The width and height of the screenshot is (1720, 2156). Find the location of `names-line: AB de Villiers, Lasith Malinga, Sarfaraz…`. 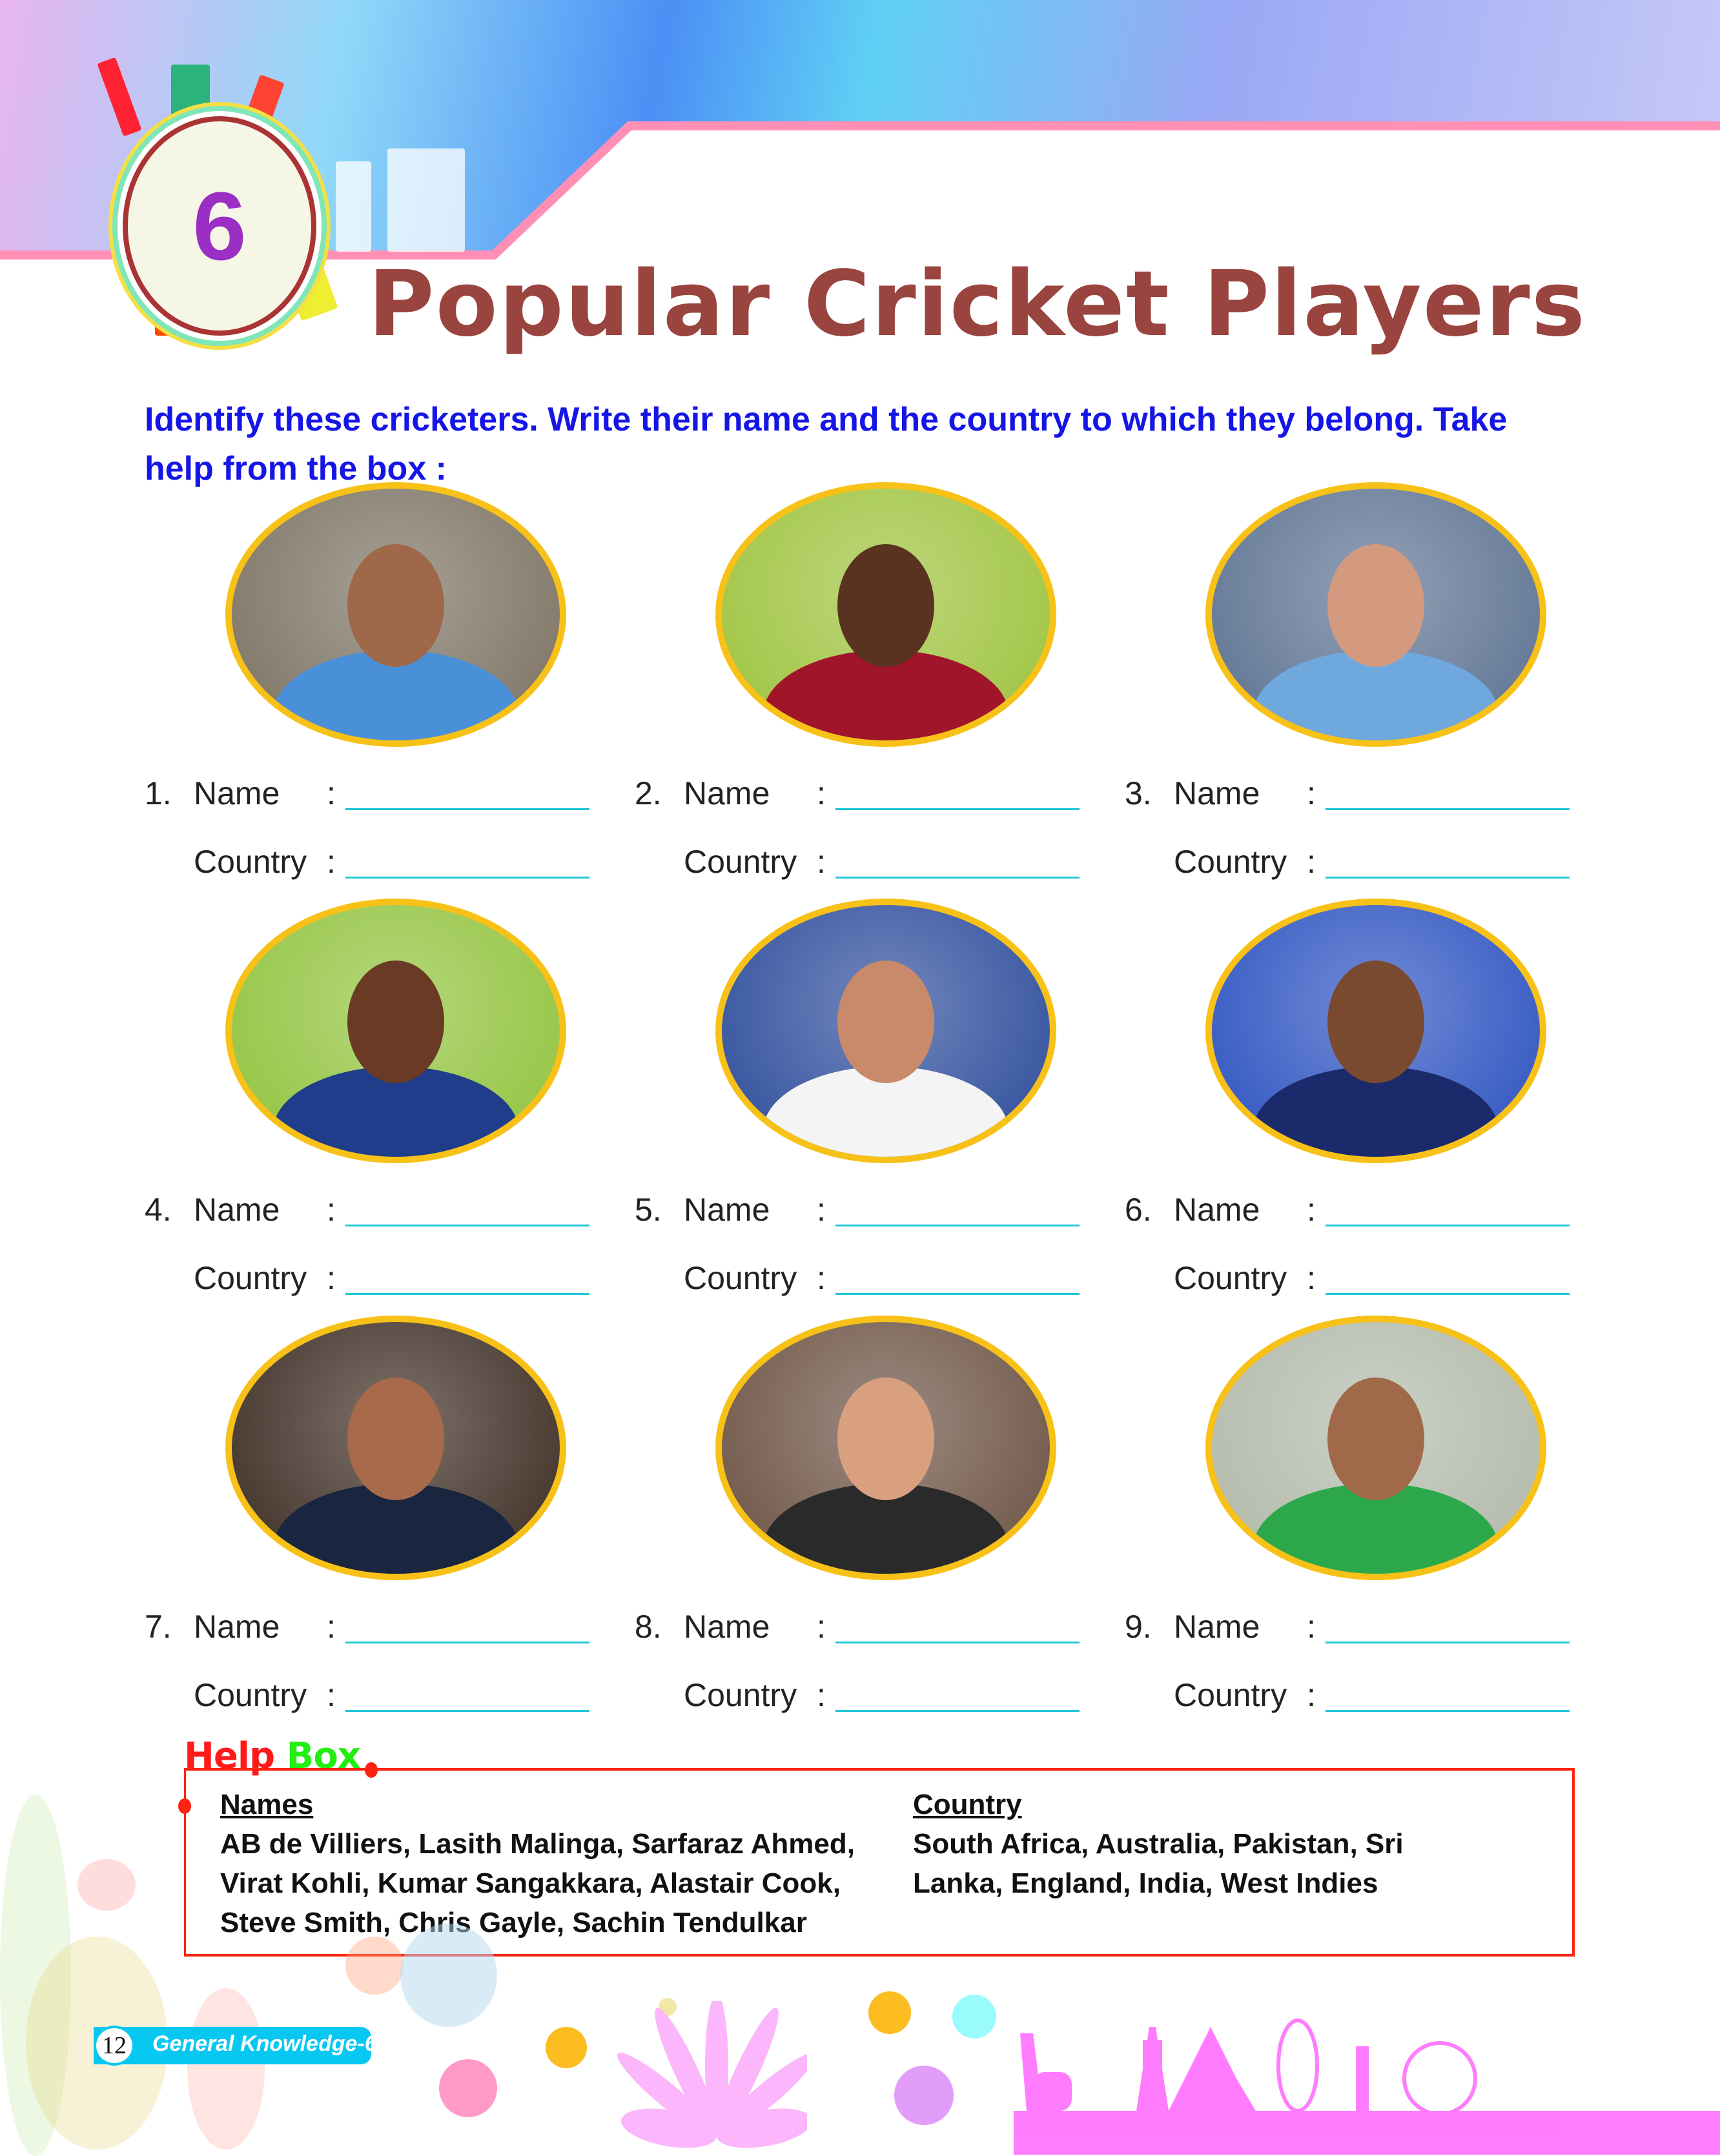

names-line: AB de Villiers, Lasith Malinga, Sarfaraz… is located at coordinates (537, 1844).